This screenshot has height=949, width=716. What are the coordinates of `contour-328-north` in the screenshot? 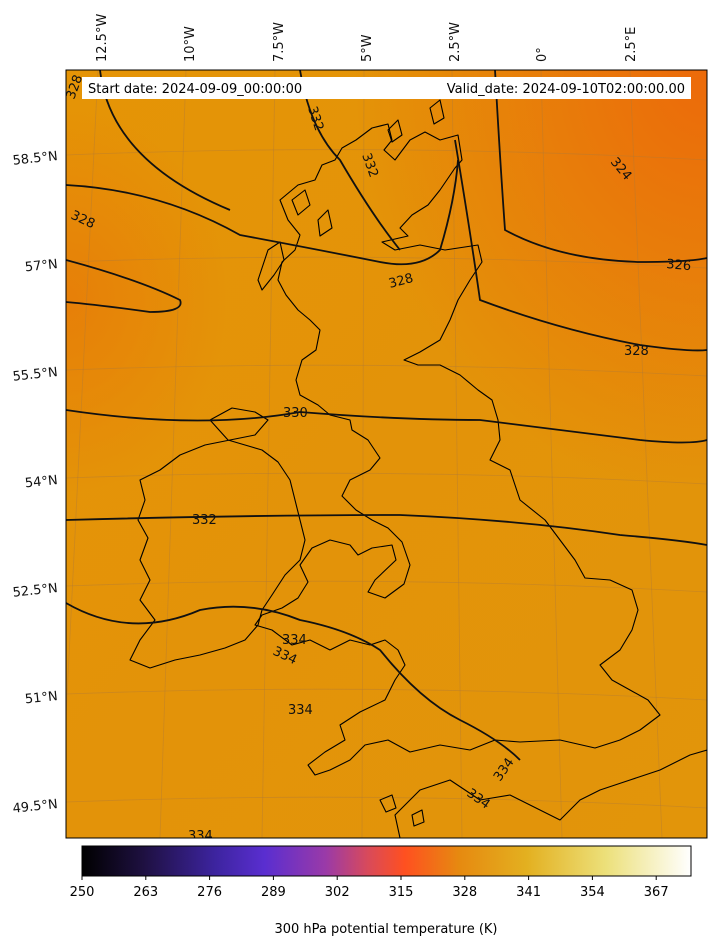 It's located at (262, 212).